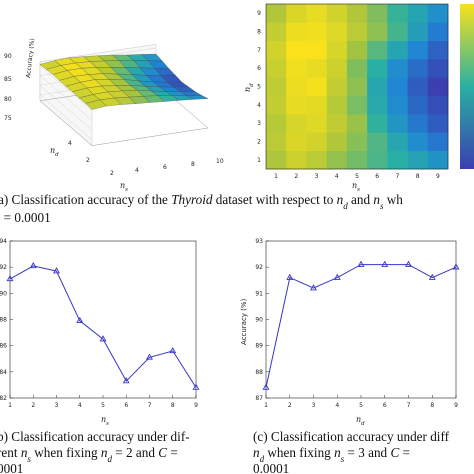 The width and height of the screenshot is (474, 474). Describe the element at coordinates (3, 267) in the screenshot. I see `y-tick-label: 92` at that location.